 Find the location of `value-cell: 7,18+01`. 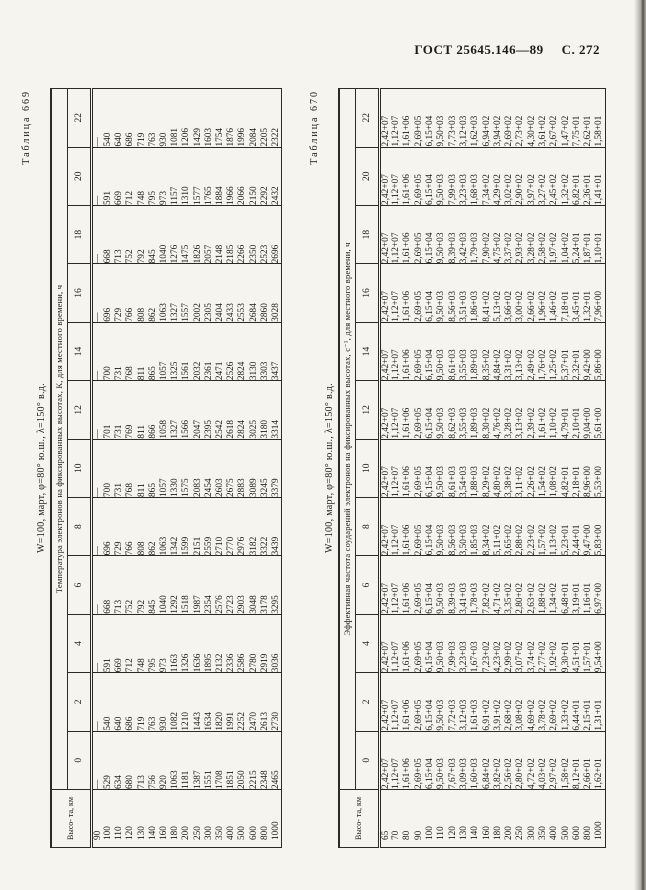

value-cell: 7,18+01 is located at coordinates (565, 293).